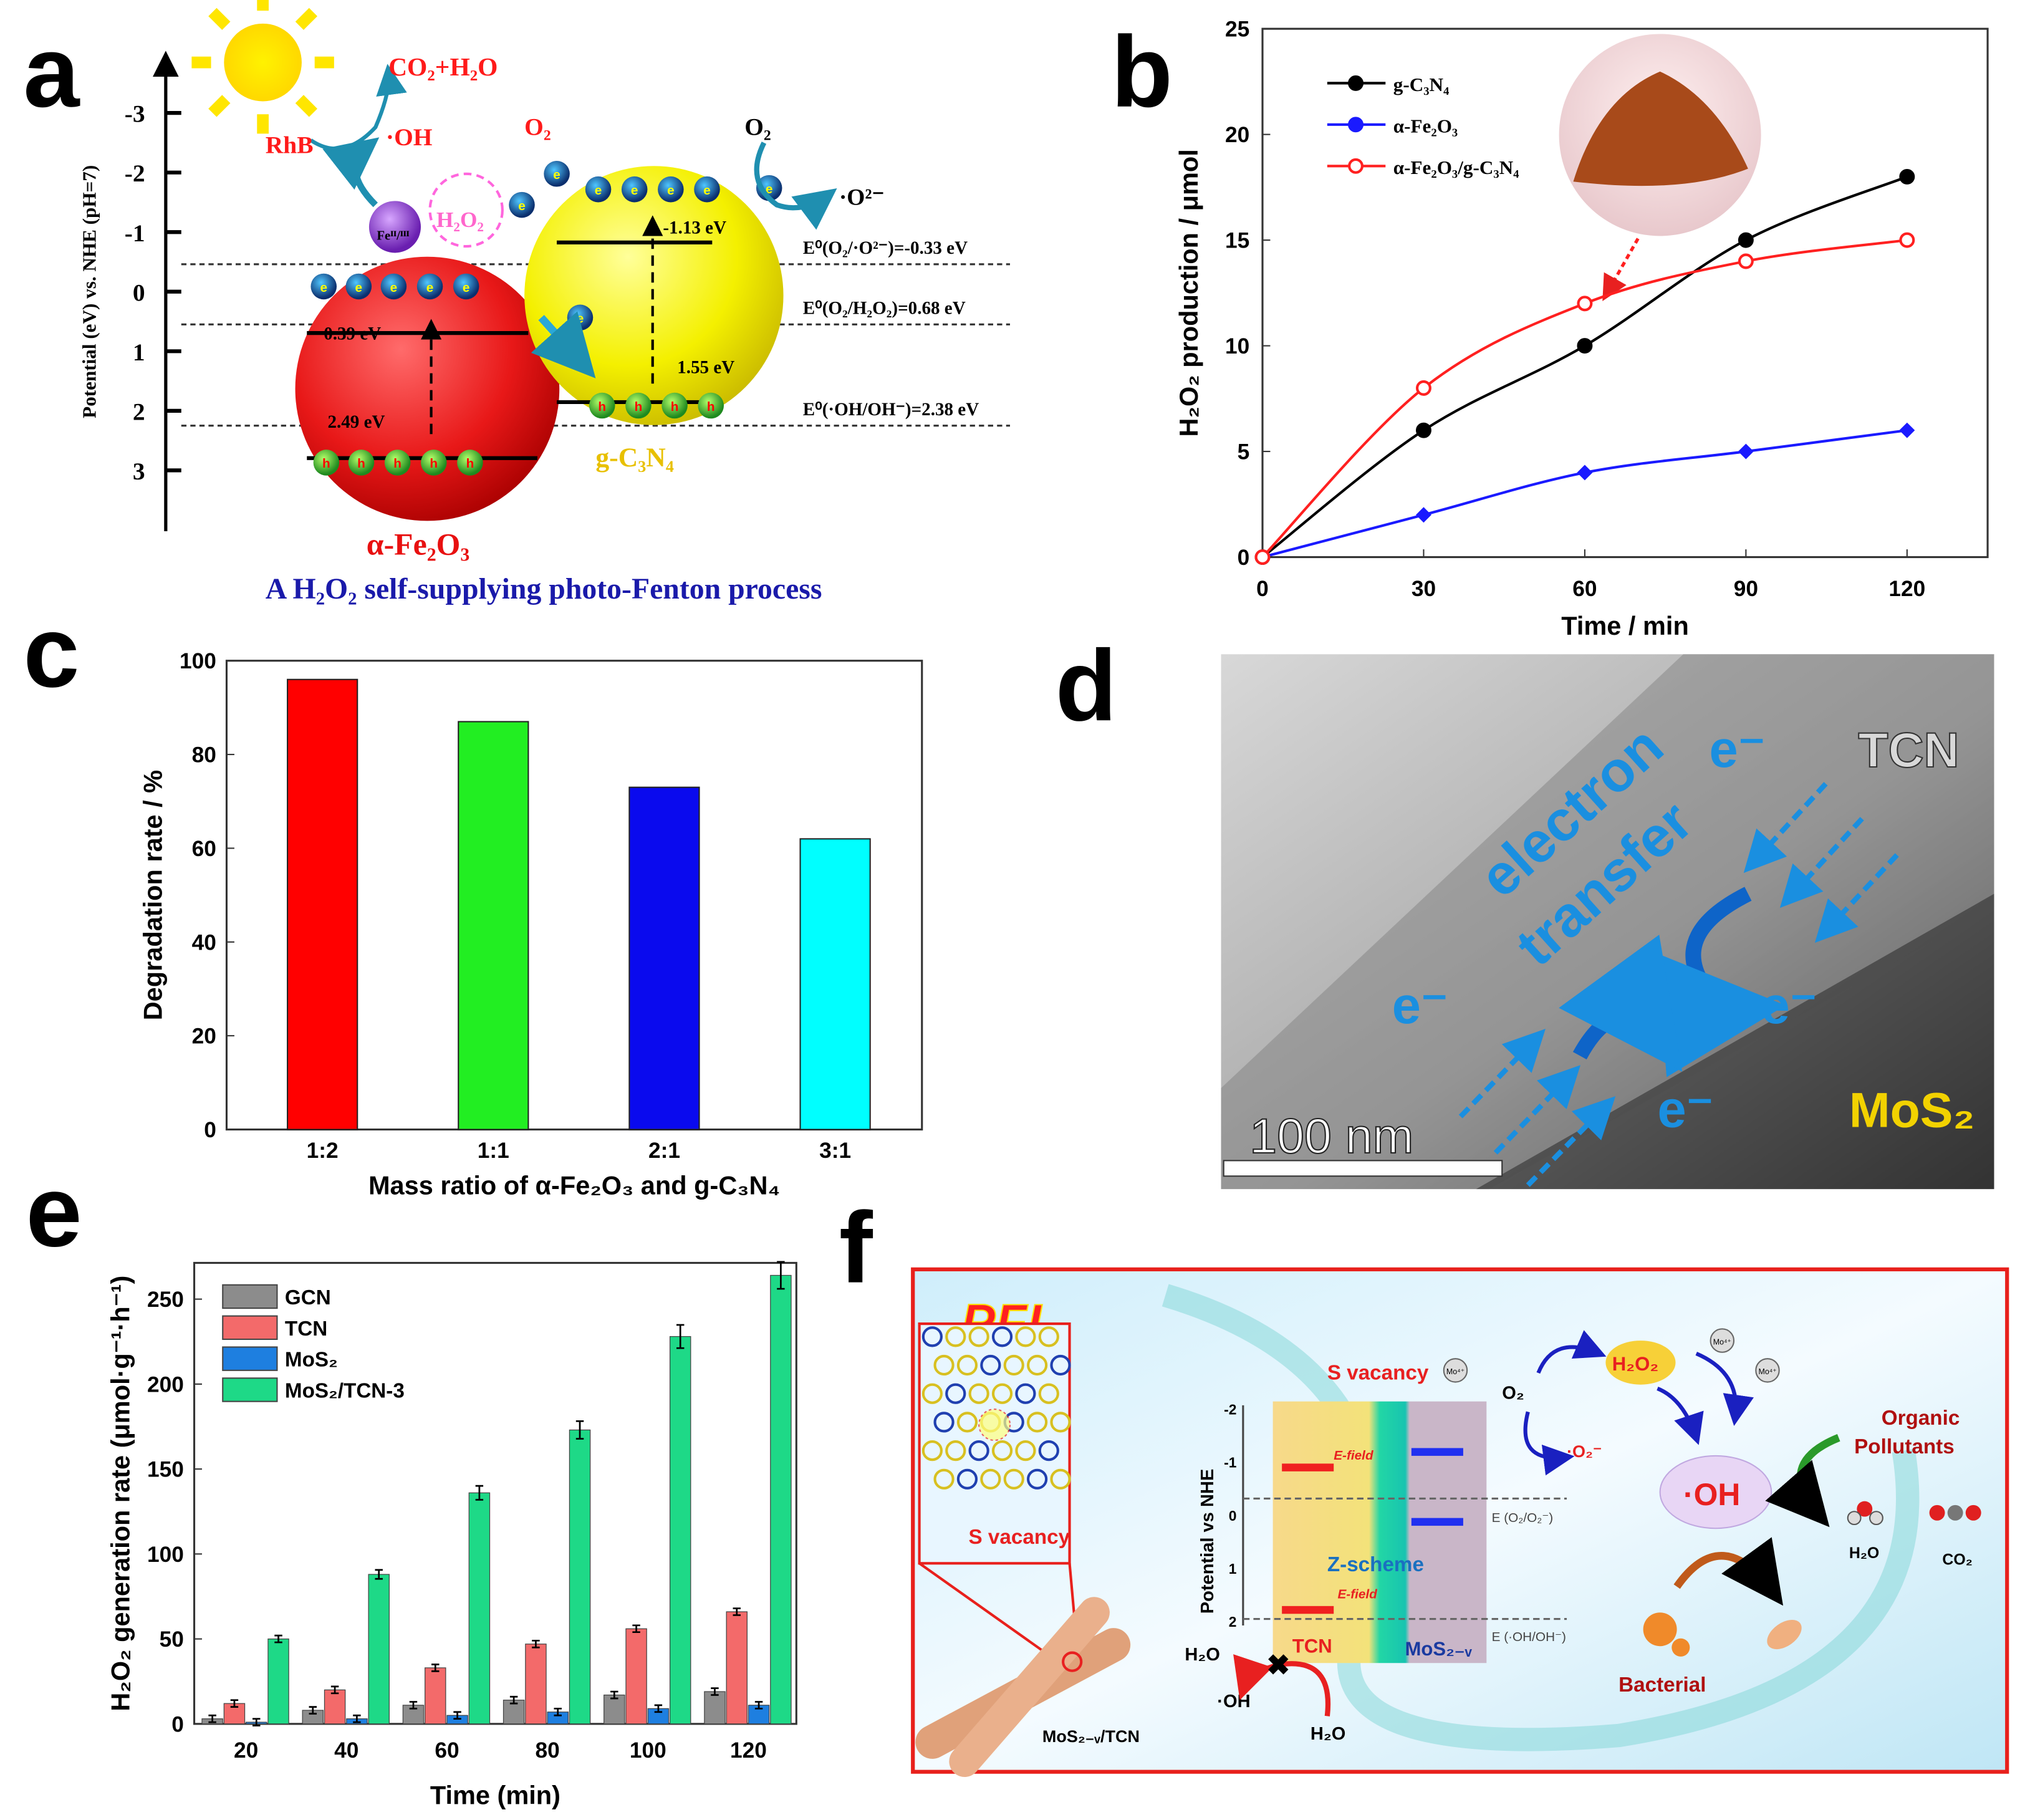  Describe the element at coordinates (210, 1130) in the screenshot. I see `y-tick-label: 0` at that location.